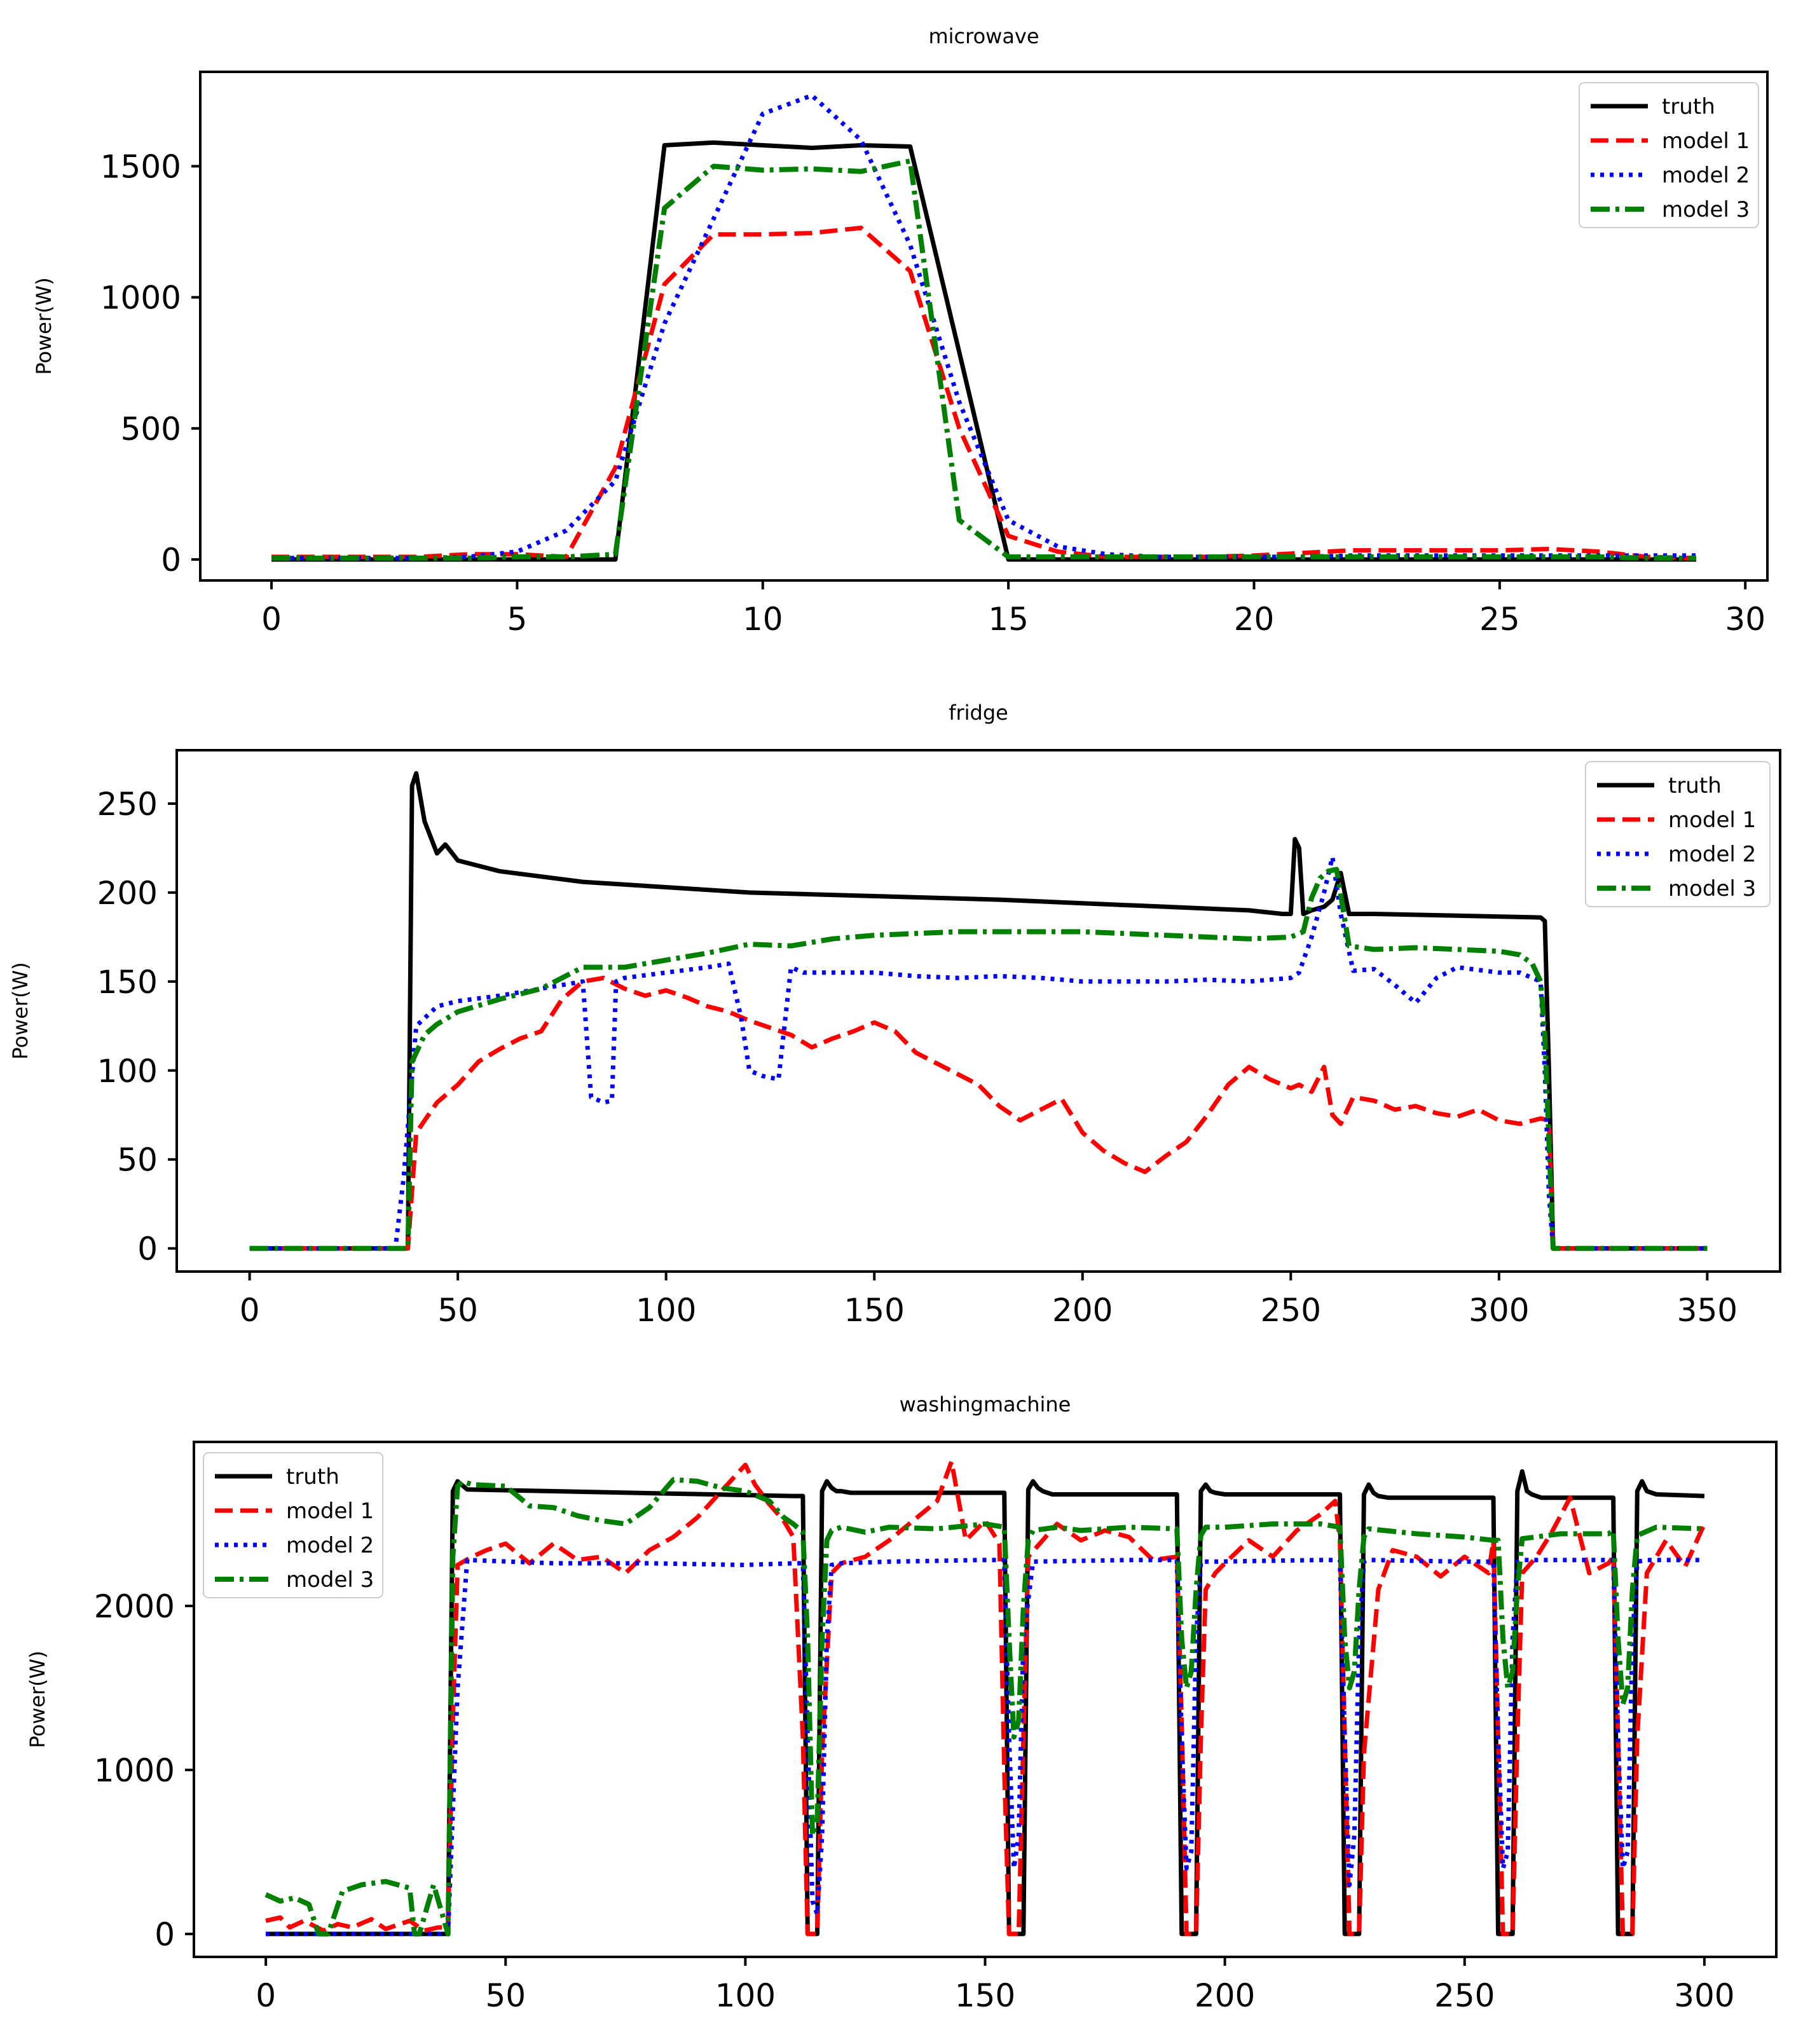 The height and width of the screenshot is (2044, 1803). Describe the element at coordinates (171, 560) in the screenshot. I see `microwave-ytick-label: 0` at that location.